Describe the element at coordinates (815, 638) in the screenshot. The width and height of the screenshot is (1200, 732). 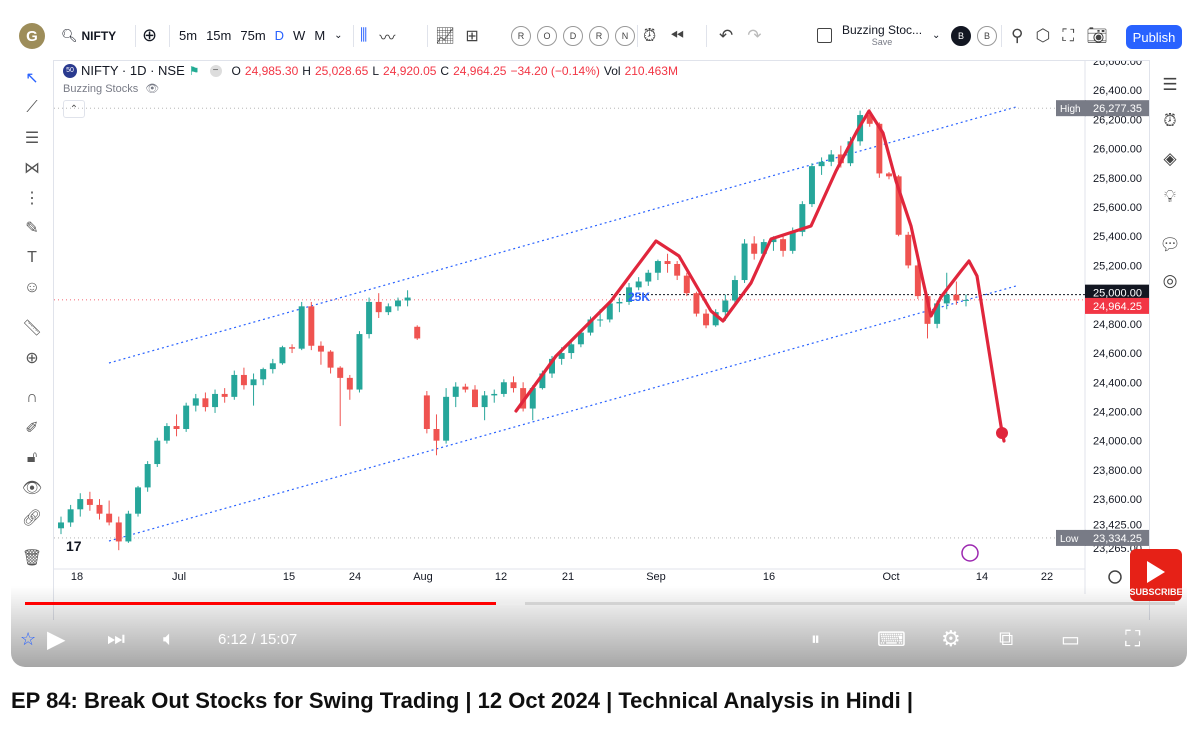
I see `pause-icon: ⏸︎` at that location.